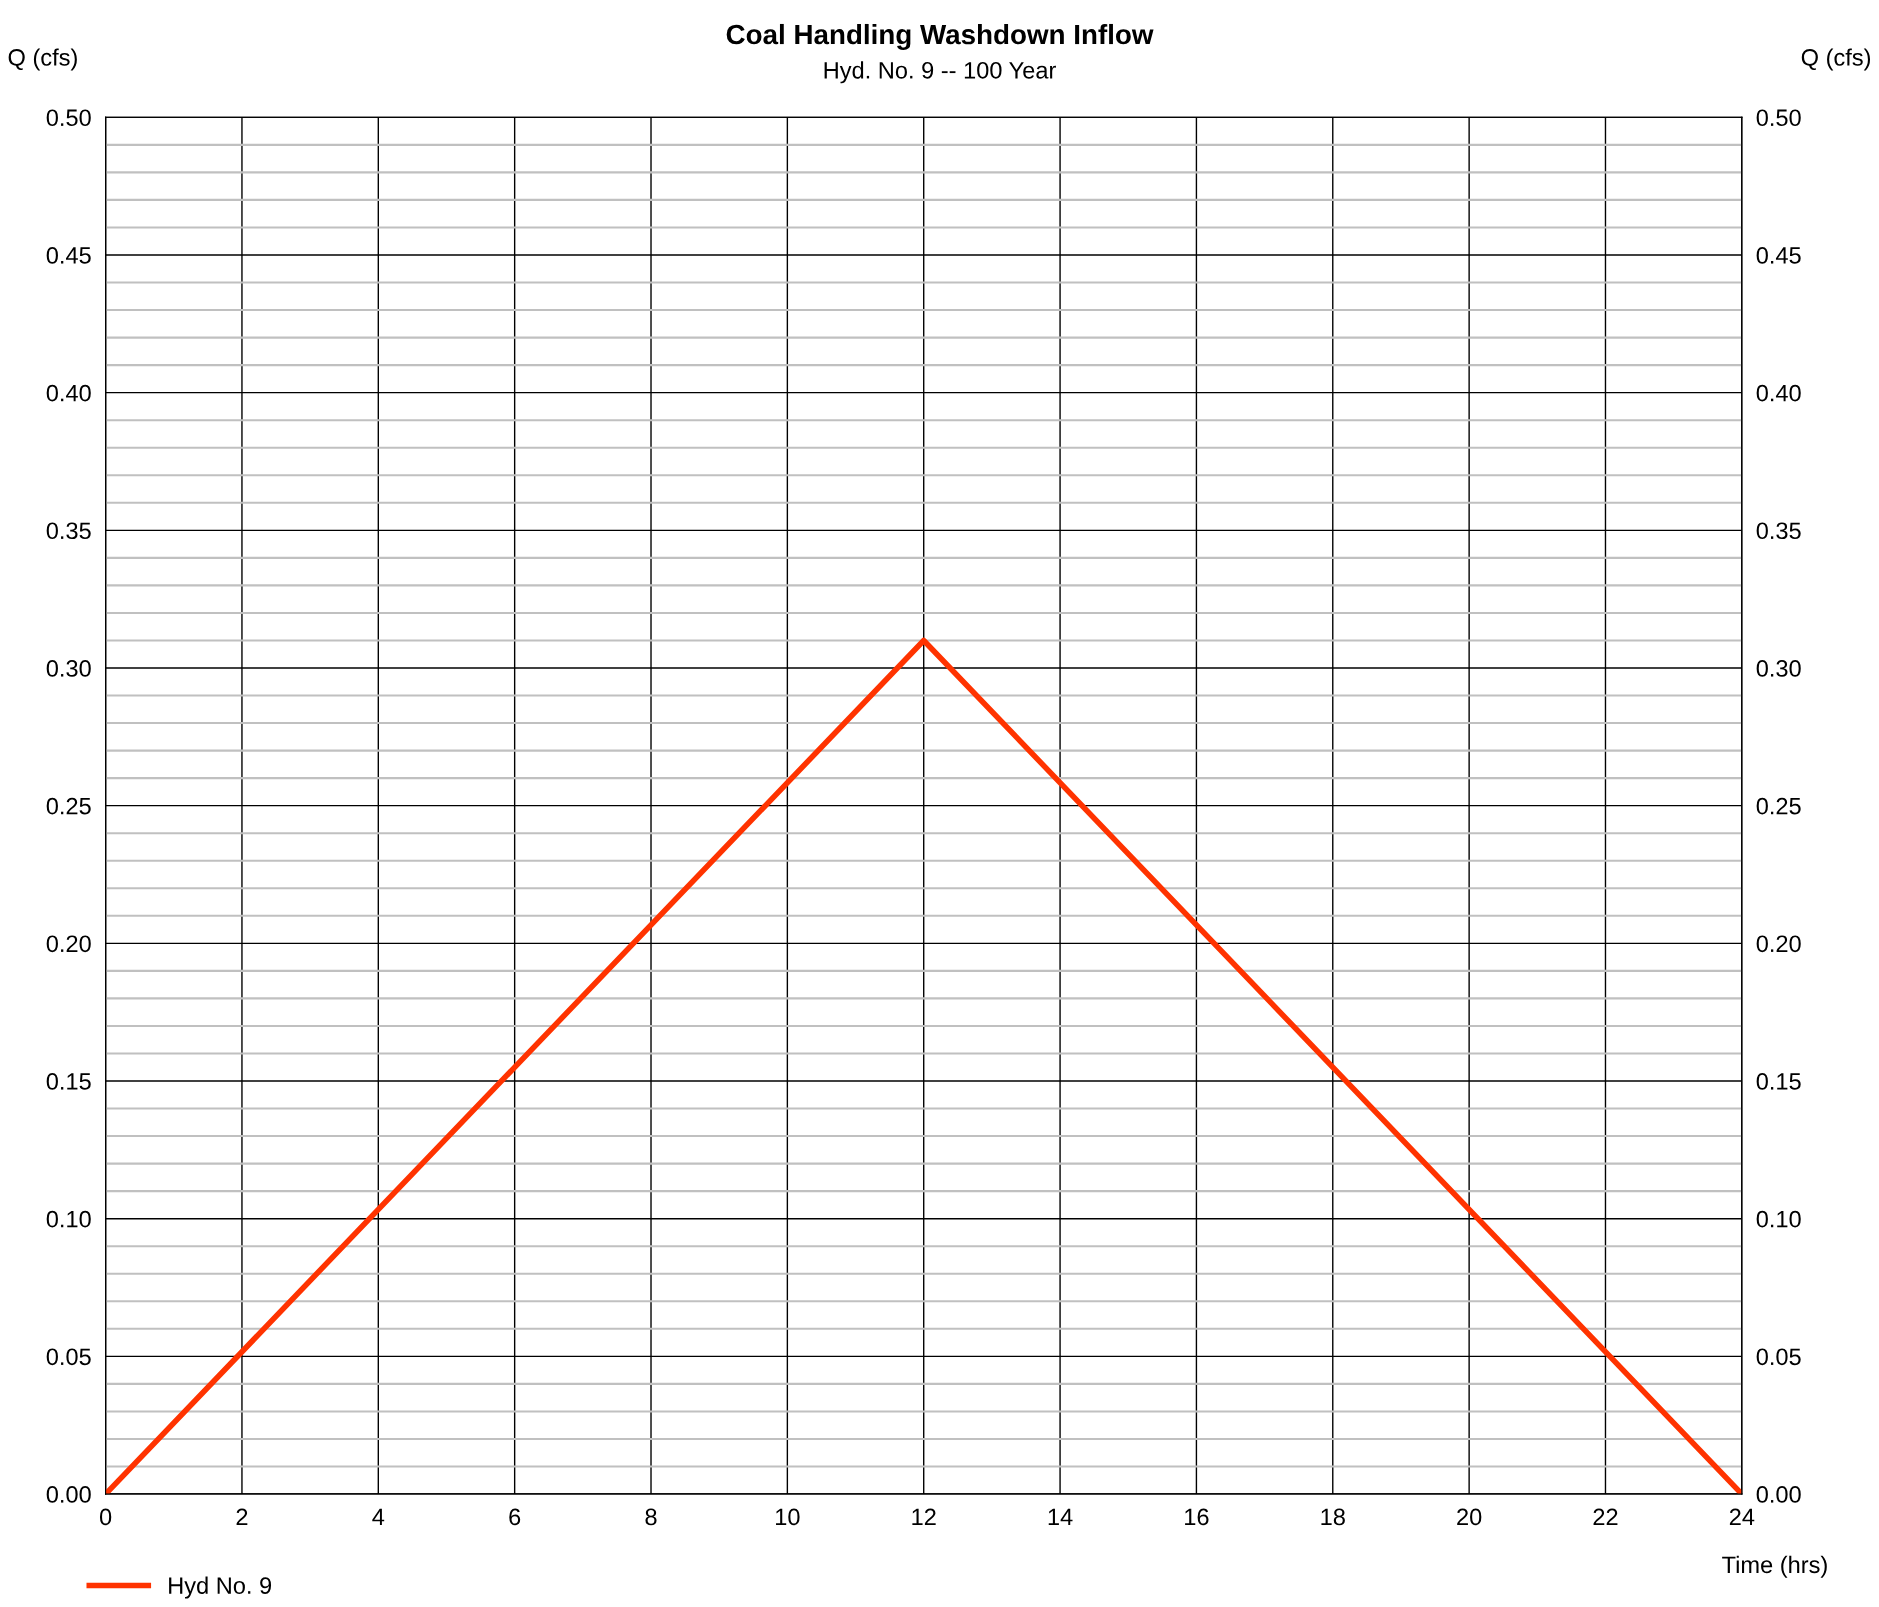 This screenshot has width=1879, height=1607. What do you see at coordinates (515, 1517) in the screenshot?
I see `x-tick-label: 6` at bounding box center [515, 1517].